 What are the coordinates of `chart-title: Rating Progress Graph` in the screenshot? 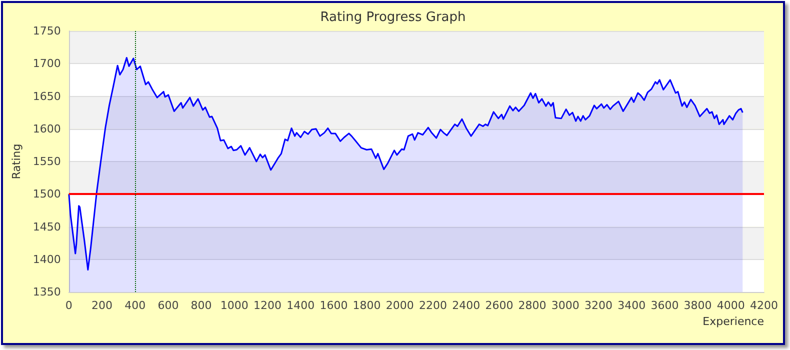 It's located at (393, 17).